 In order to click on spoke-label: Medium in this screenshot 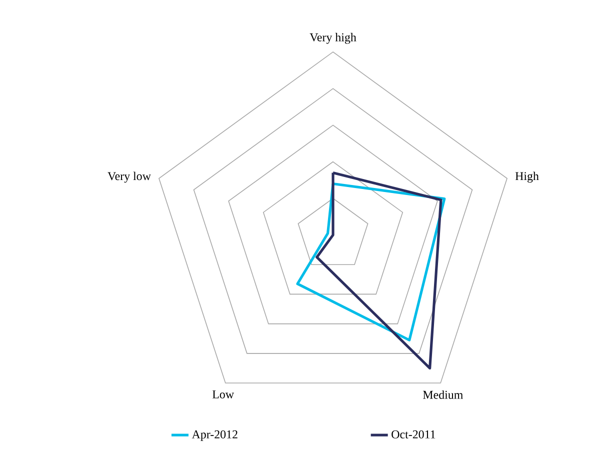, I will do `click(443, 394)`.